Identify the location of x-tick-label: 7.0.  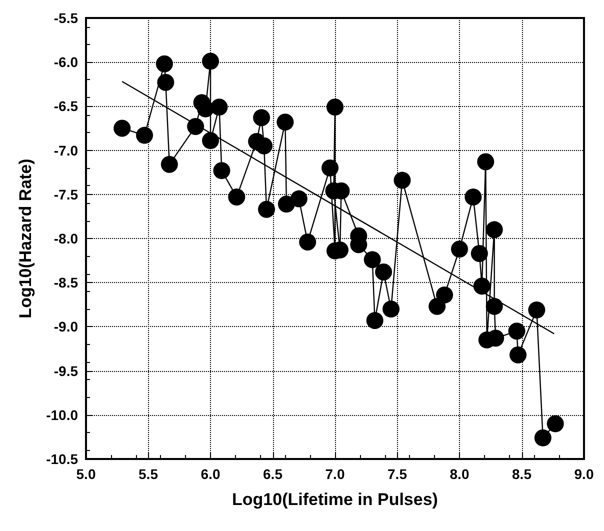
(335, 474).